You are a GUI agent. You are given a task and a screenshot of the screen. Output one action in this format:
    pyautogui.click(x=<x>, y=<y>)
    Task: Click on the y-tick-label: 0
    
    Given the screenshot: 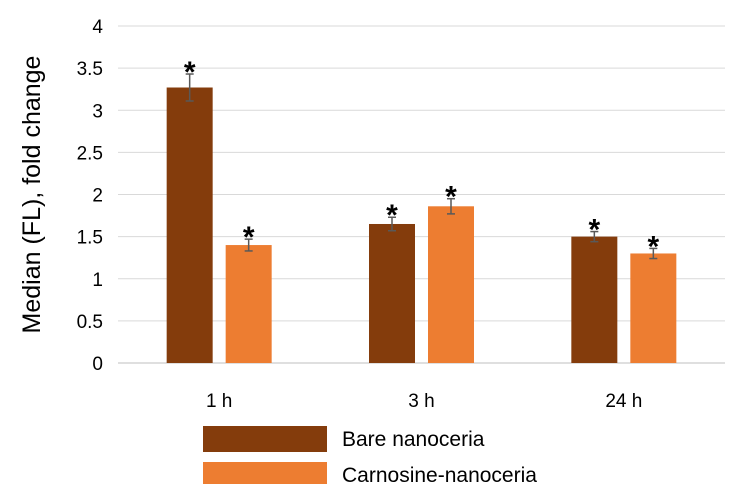 What is the action you would take?
    pyautogui.click(x=97, y=364)
    